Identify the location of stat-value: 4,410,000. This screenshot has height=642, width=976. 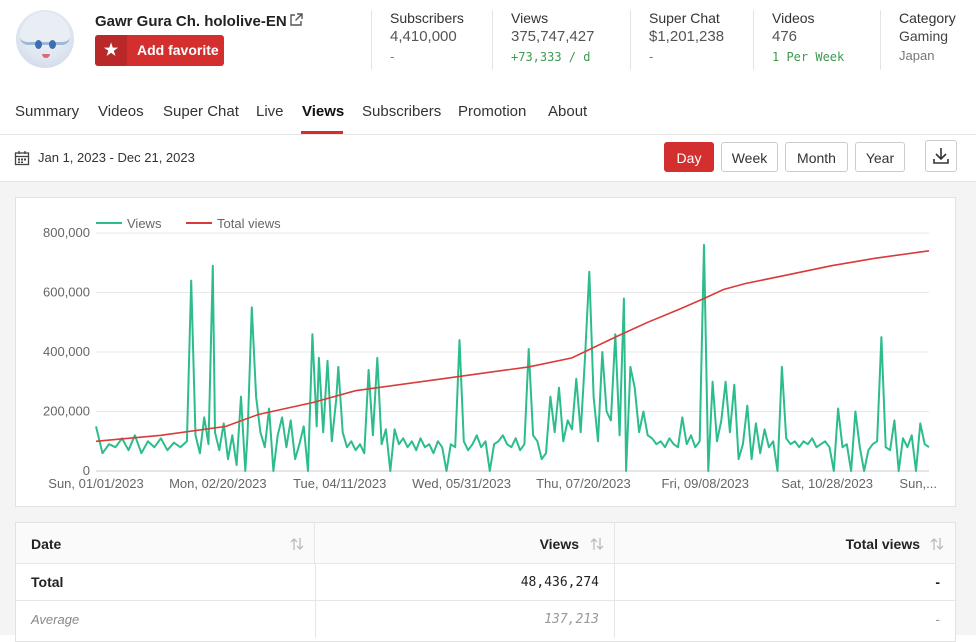
(423, 36).